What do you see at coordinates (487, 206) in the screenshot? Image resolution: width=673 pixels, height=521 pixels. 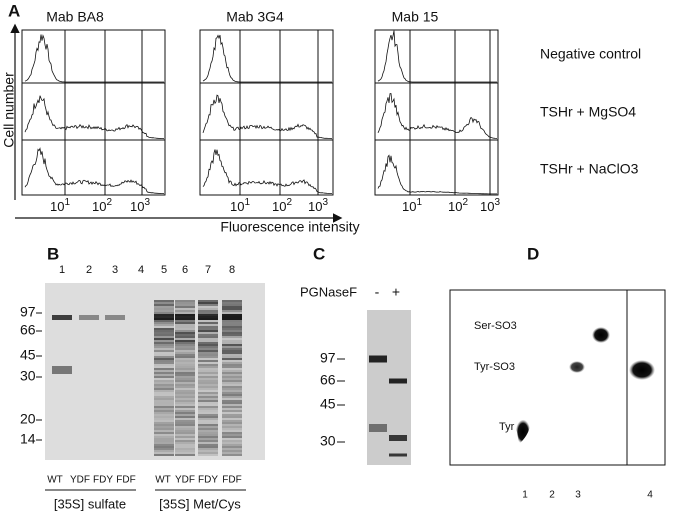 I see `tick-base: 10` at bounding box center [487, 206].